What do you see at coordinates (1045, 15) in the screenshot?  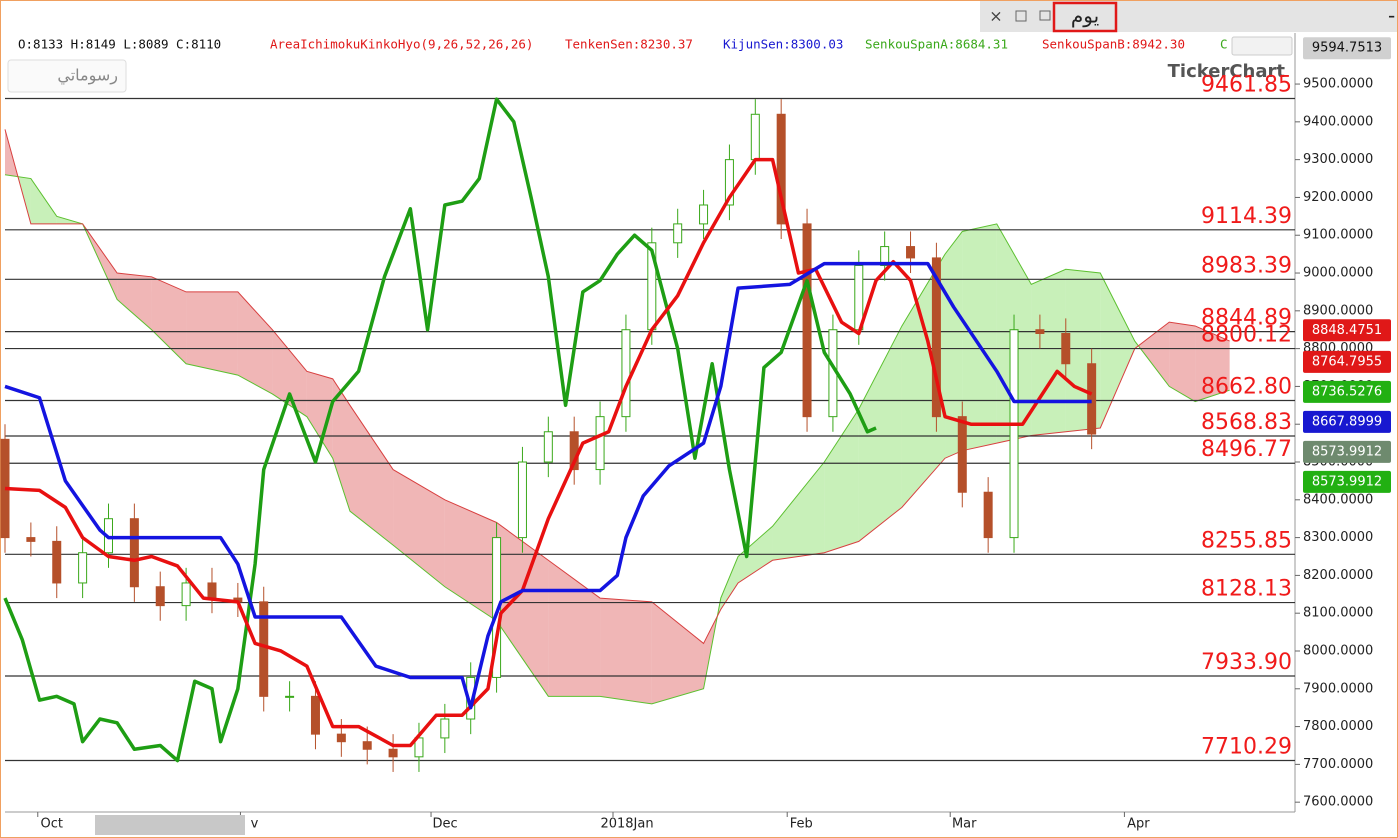 I see `float-icon` at bounding box center [1045, 15].